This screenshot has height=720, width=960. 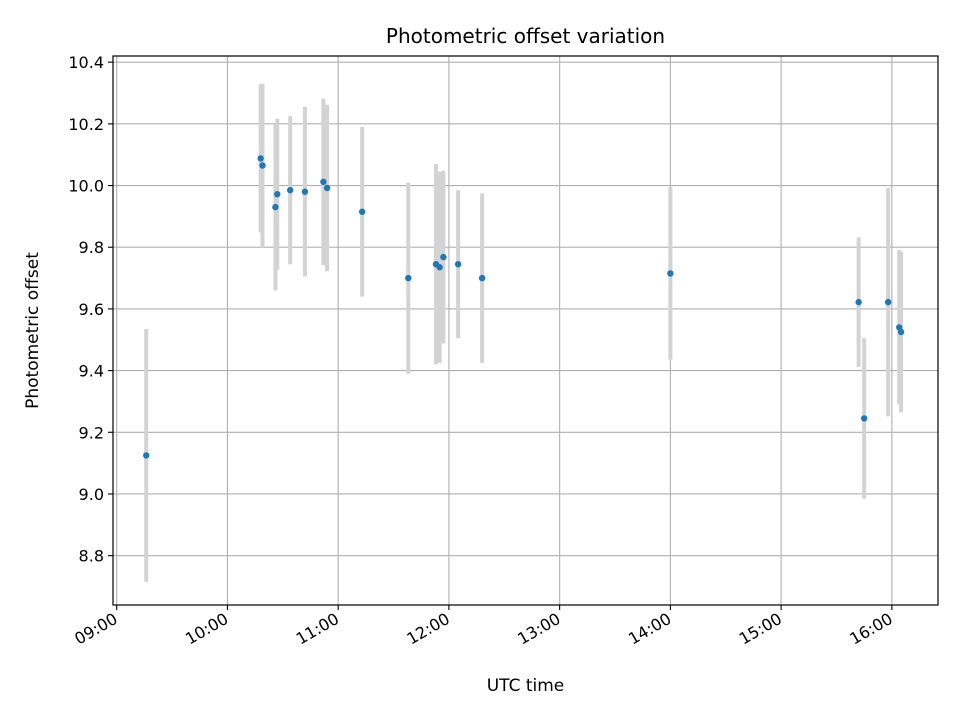 I want to click on x-tick-label: 15:00, so click(x=760, y=629).